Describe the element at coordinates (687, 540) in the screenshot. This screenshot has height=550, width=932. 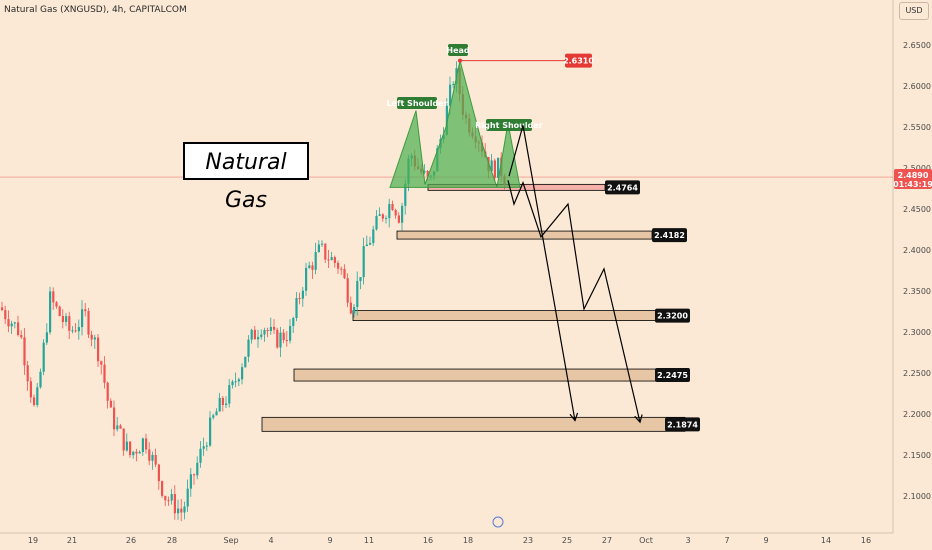
I see `time-tick-label: 3` at that location.